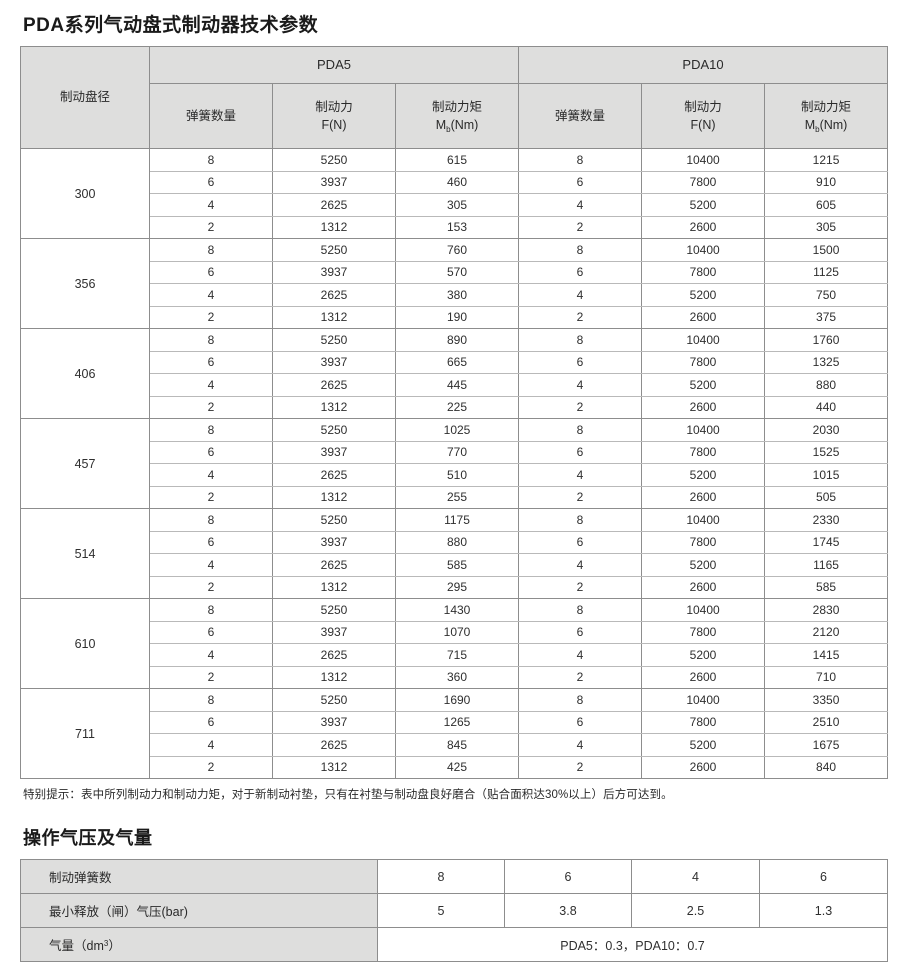 The width and height of the screenshot is (907, 962). I want to click on column-header-pda5-springs: 弹簧数量, so click(211, 116).